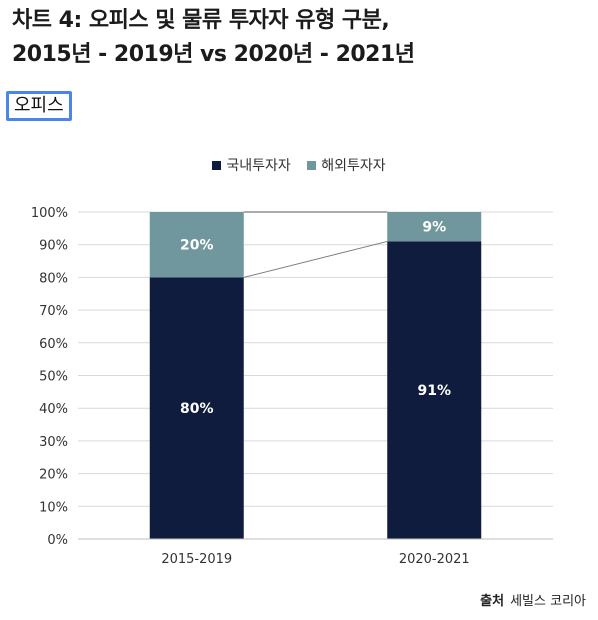  Describe the element at coordinates (315, 259) in the screenshot. I see `series-connector-domestic` at that location.